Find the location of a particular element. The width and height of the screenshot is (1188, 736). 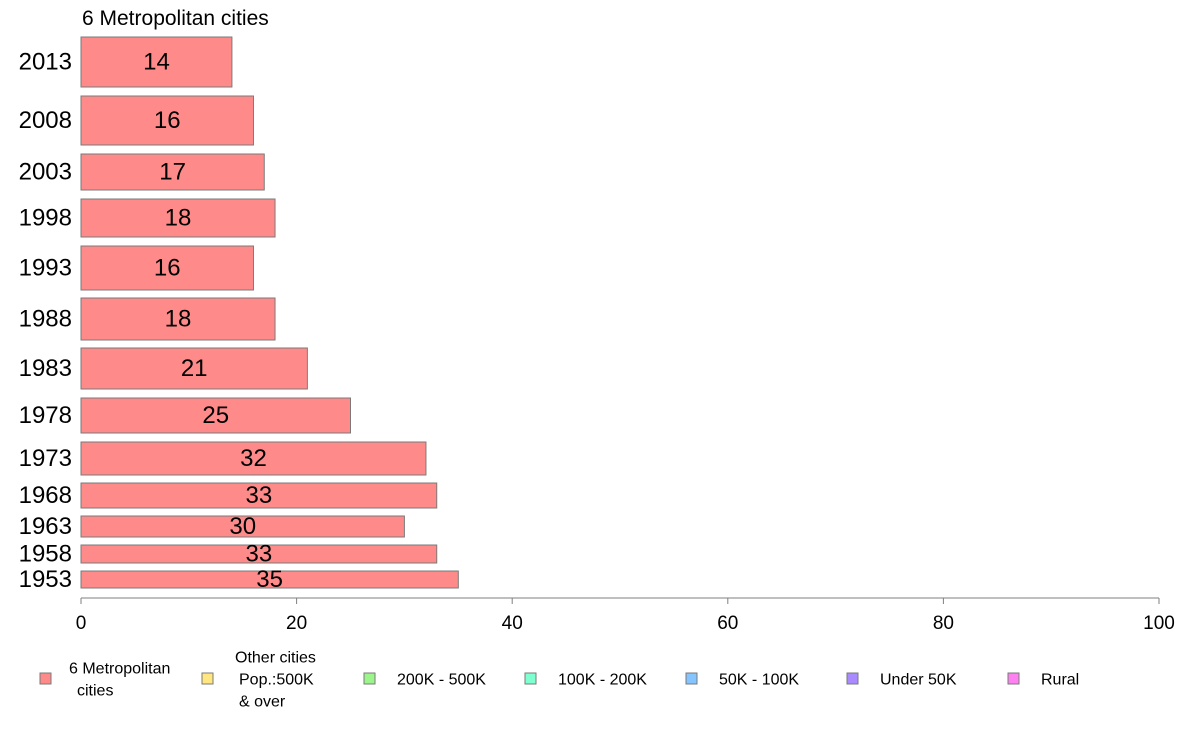

bar-1968 is located at coordinates (259, 495).